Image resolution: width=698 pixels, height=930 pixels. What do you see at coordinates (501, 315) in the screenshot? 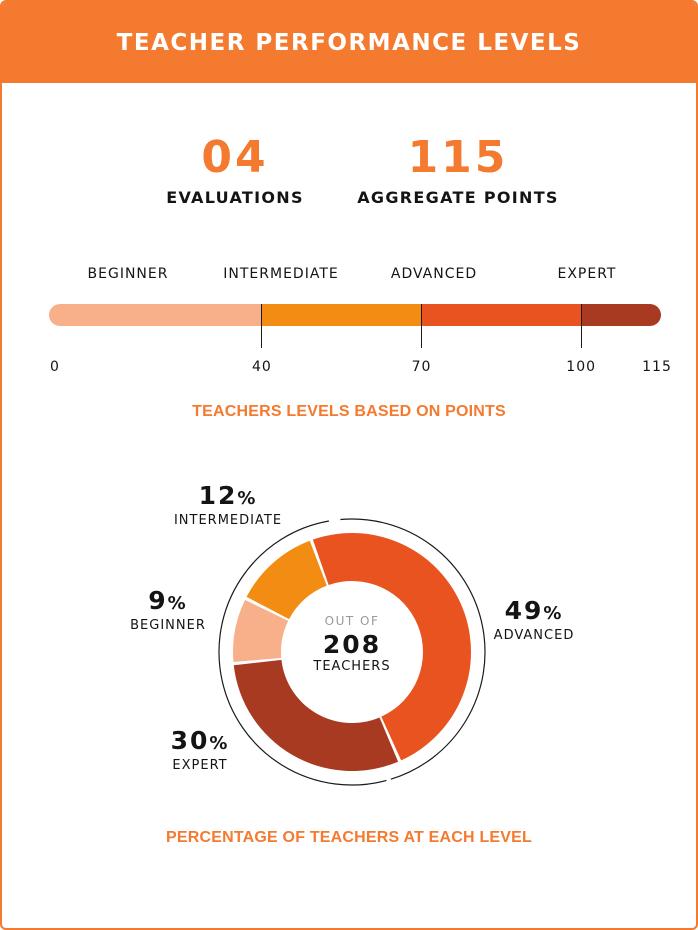
I see `bar-segment-advanced` at bounding box center [501, 315].